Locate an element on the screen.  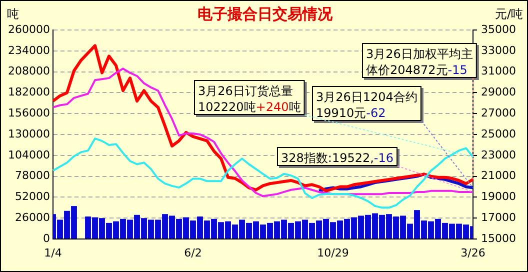
y2-tick-label: 17000 is located at coordinates (498, 217).